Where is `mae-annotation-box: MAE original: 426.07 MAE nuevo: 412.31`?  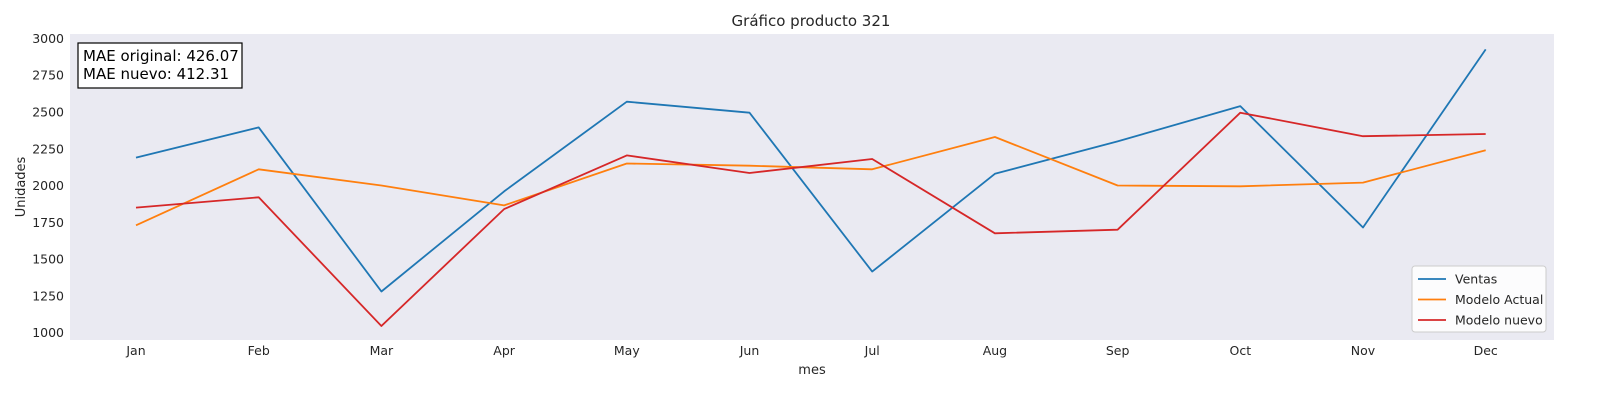
mae-annotation-box: MAE original: 426.07 MAE nuevo: 412.31 is located at coordinates (160, 65).